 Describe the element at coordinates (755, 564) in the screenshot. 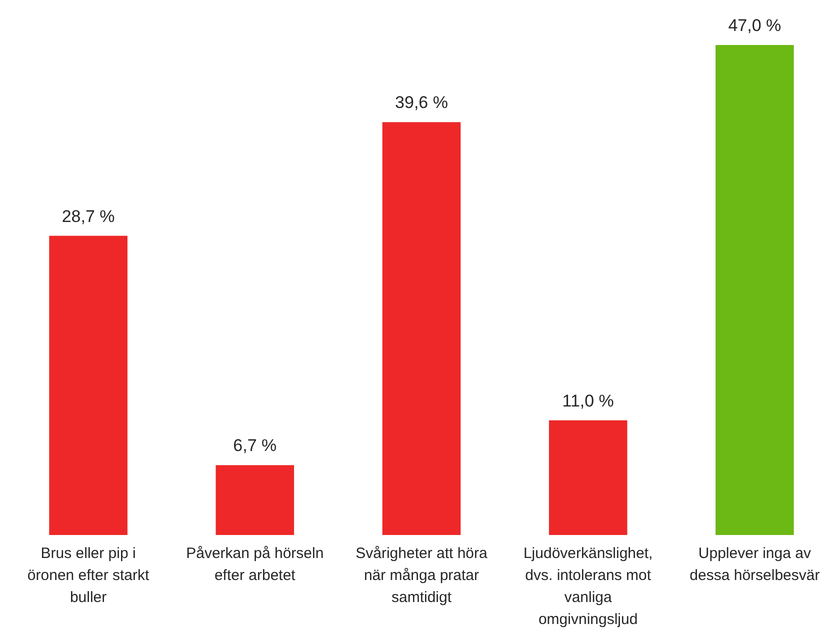

I see `x-tick-label: Upplever inga av dessa hörselbesvär` at that location.